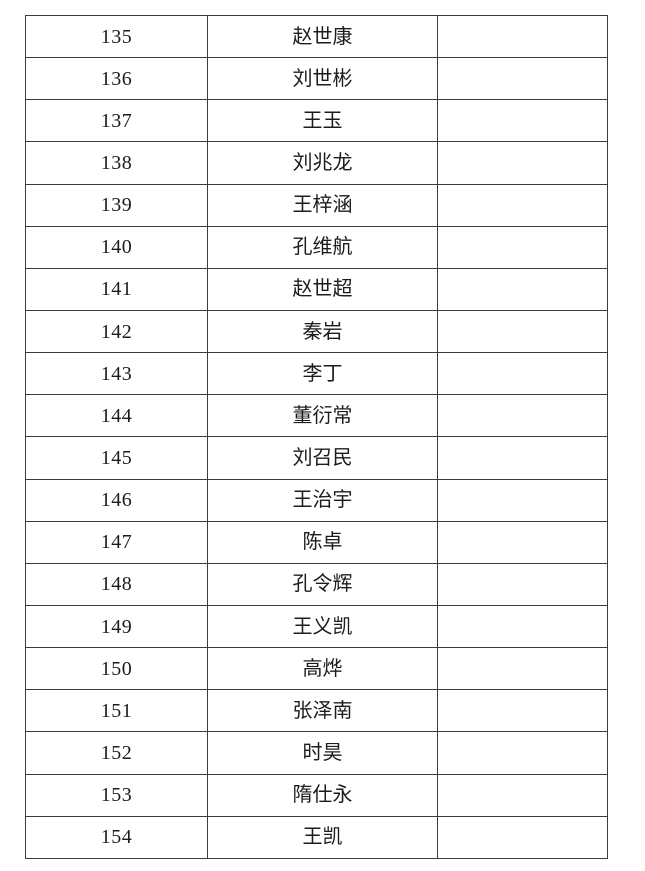 This screenshot has width=645, height=871. I want to click on row-number-cell: 145, so click(116, 458).